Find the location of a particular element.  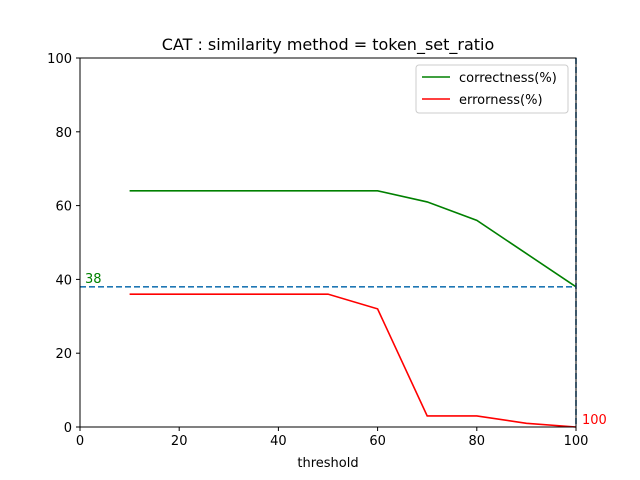

x-axis-label: threshold is located at coordinates (327, 463).